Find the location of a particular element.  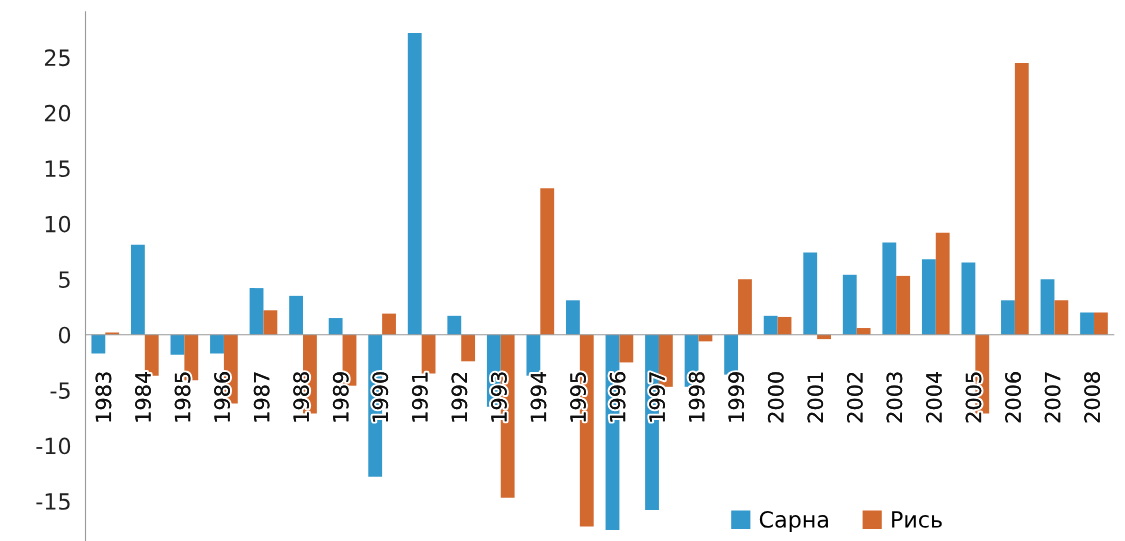

legend-label: Рись is located at coordinates (917, 519).